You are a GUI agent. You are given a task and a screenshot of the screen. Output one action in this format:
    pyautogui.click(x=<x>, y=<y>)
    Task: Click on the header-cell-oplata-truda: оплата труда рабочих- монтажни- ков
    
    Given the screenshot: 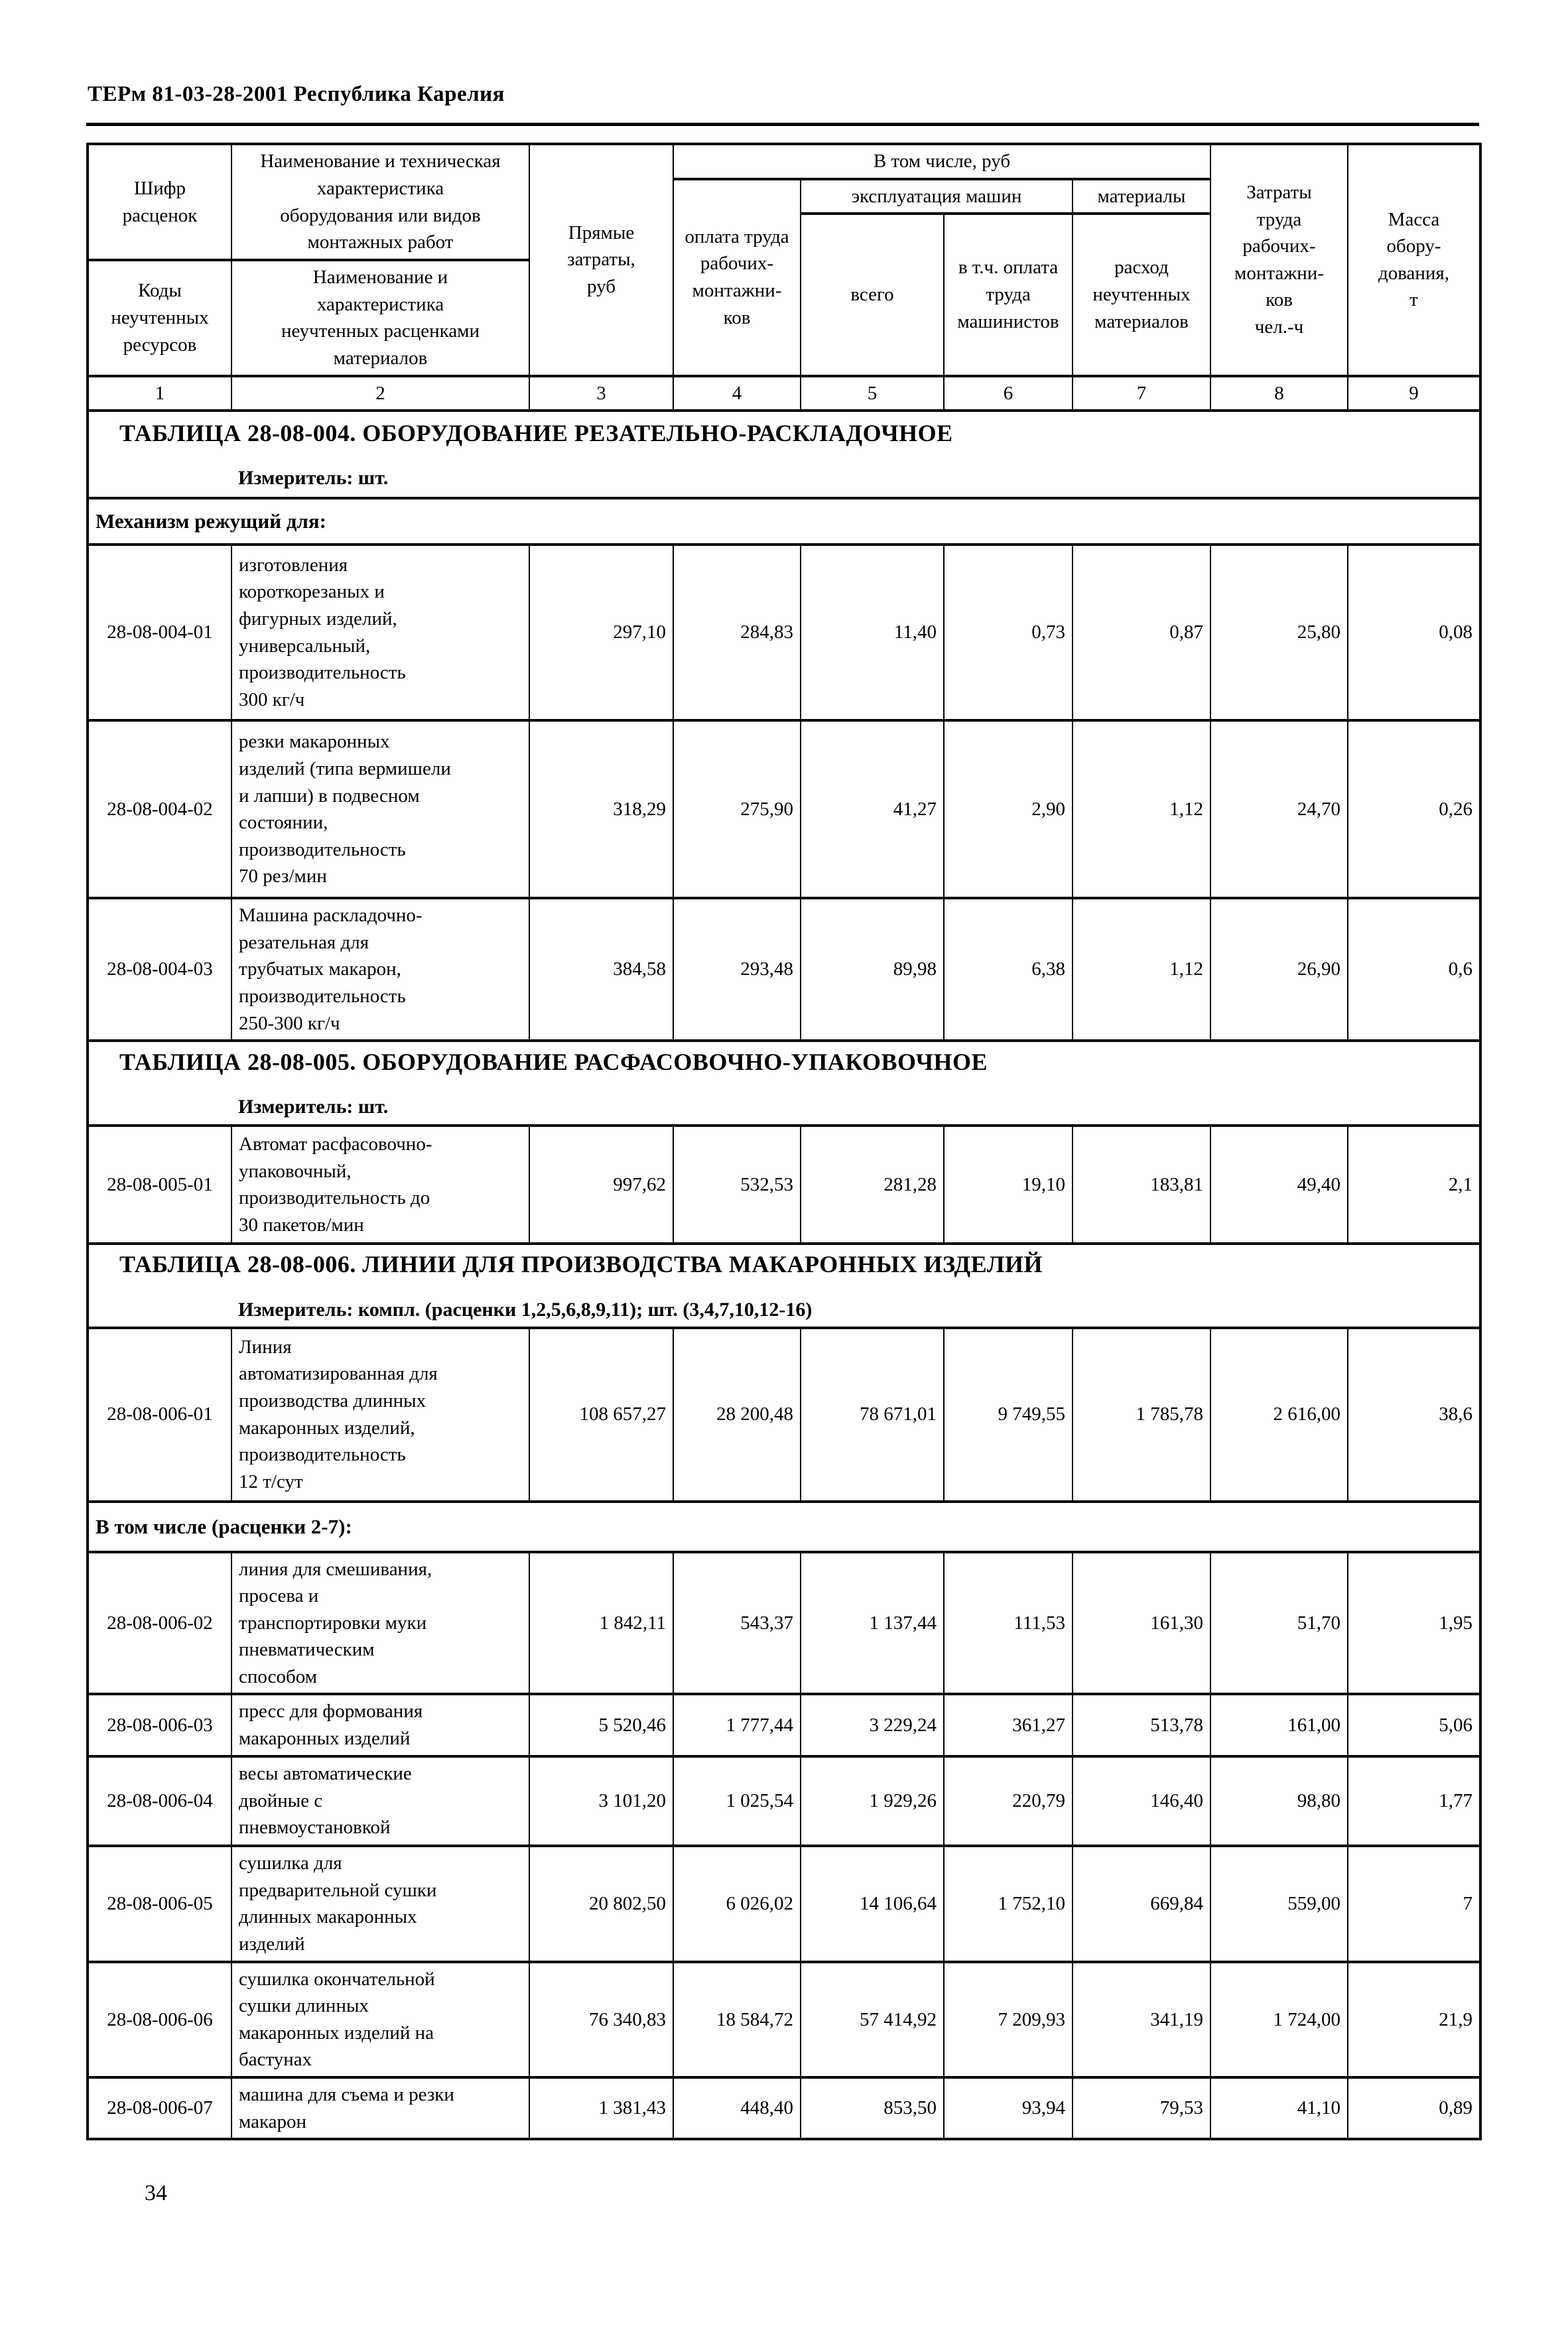 What is the action you would take?
    pyautogui.click(x=737, y=277)
    